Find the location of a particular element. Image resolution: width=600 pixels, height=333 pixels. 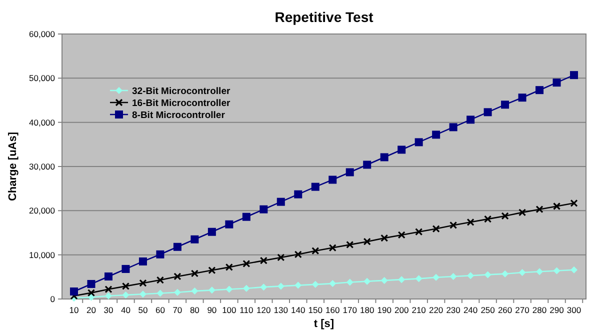

x-tick-label: 290 is located at coordinates (557, 310).